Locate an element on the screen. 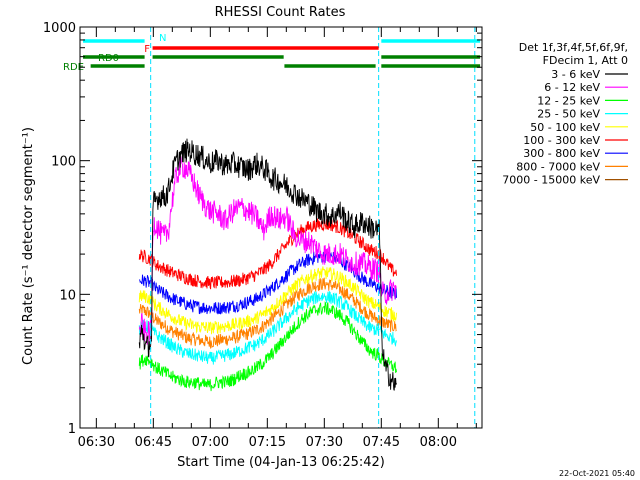 The image size is (640, 480). legend-header-line: Det 1f,3f,4f,5f,6f,9f, is located at coordinates (573, 47).